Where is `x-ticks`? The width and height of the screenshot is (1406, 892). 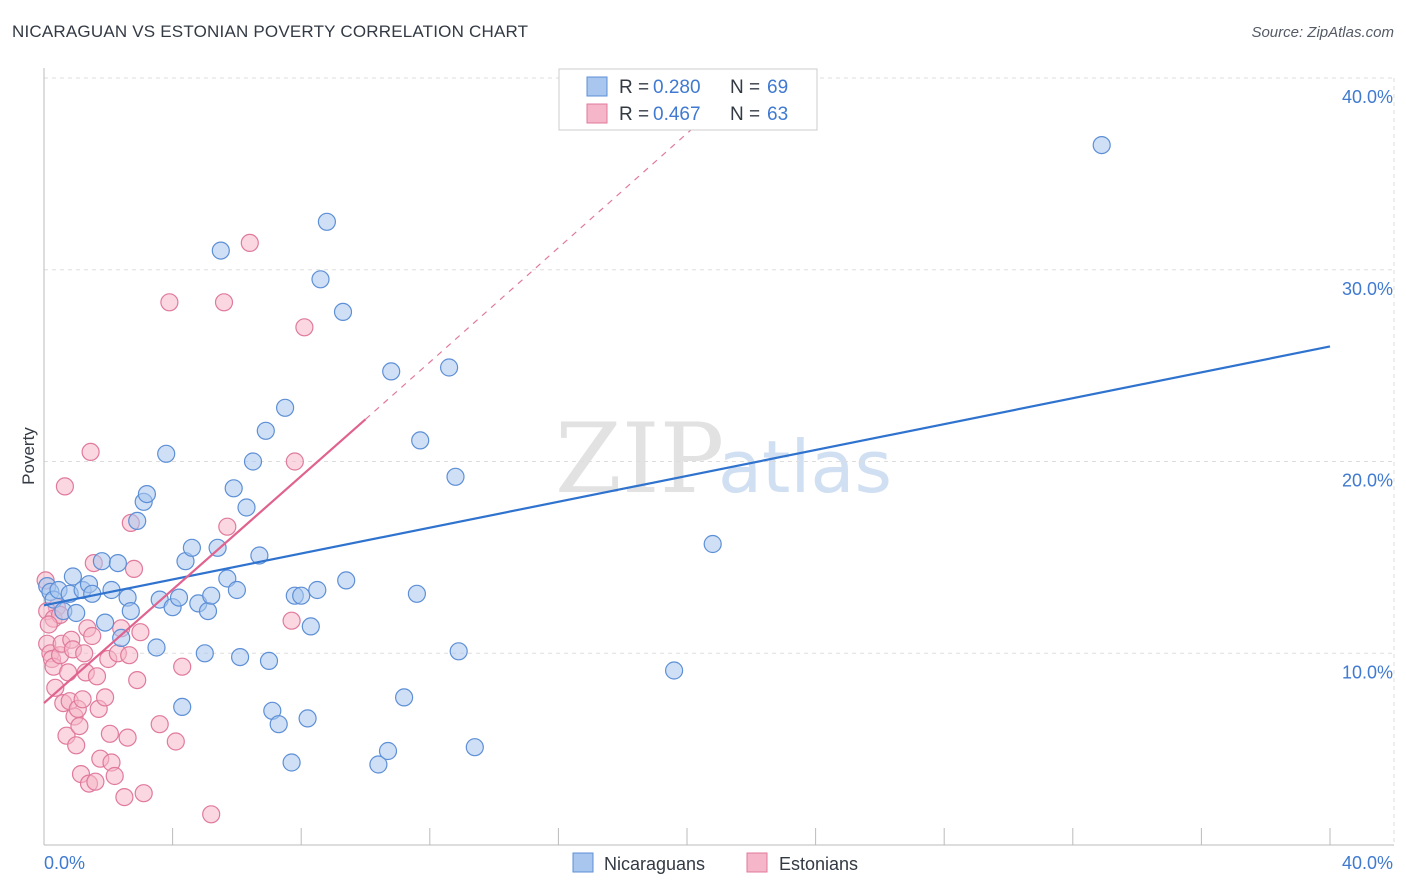
x-ticks is located at coordinates (687, 836).